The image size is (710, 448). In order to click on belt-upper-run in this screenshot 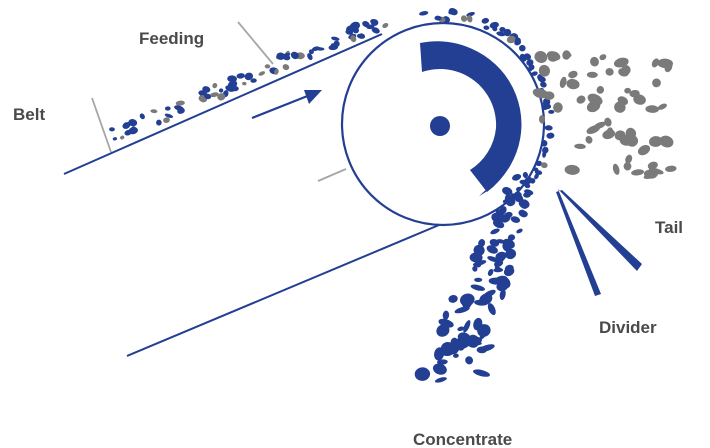, I will do `click(223, 104)`.